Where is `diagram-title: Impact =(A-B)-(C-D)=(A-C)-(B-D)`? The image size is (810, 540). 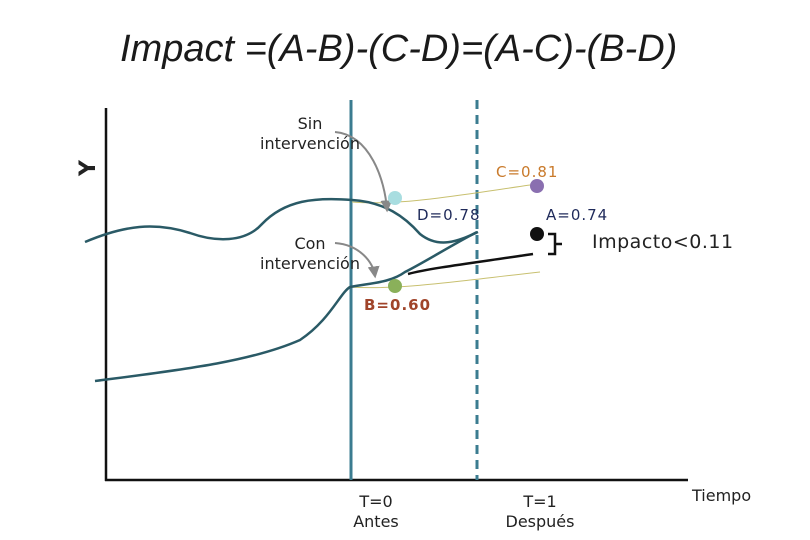
diagram-title: Impact =(A-B)-(C-D)=(A-C)-(B-D) is located at coordinates (399, 49).